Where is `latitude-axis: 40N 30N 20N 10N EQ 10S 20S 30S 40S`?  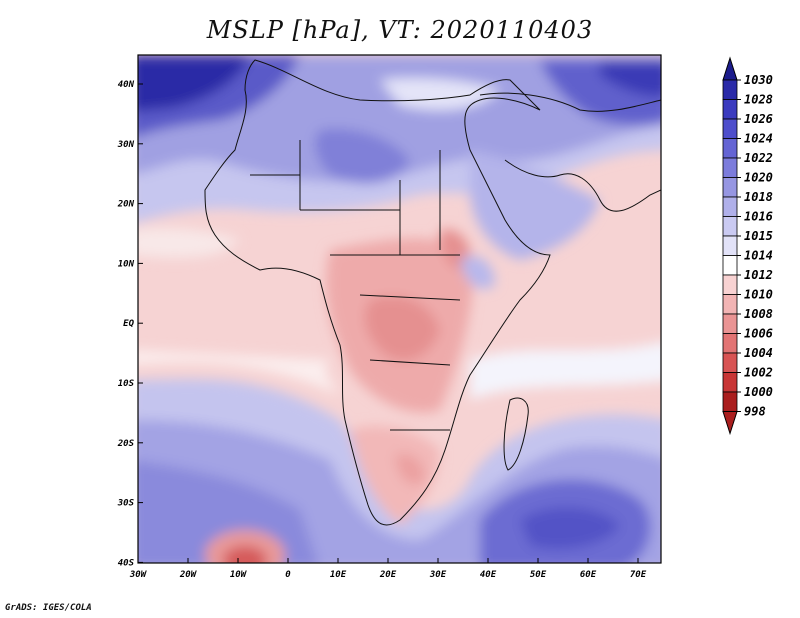
latitude-axis: 40N 30N 20N 10N EQ 10S 20S 30S 40S is located at coordinates (130, 324).